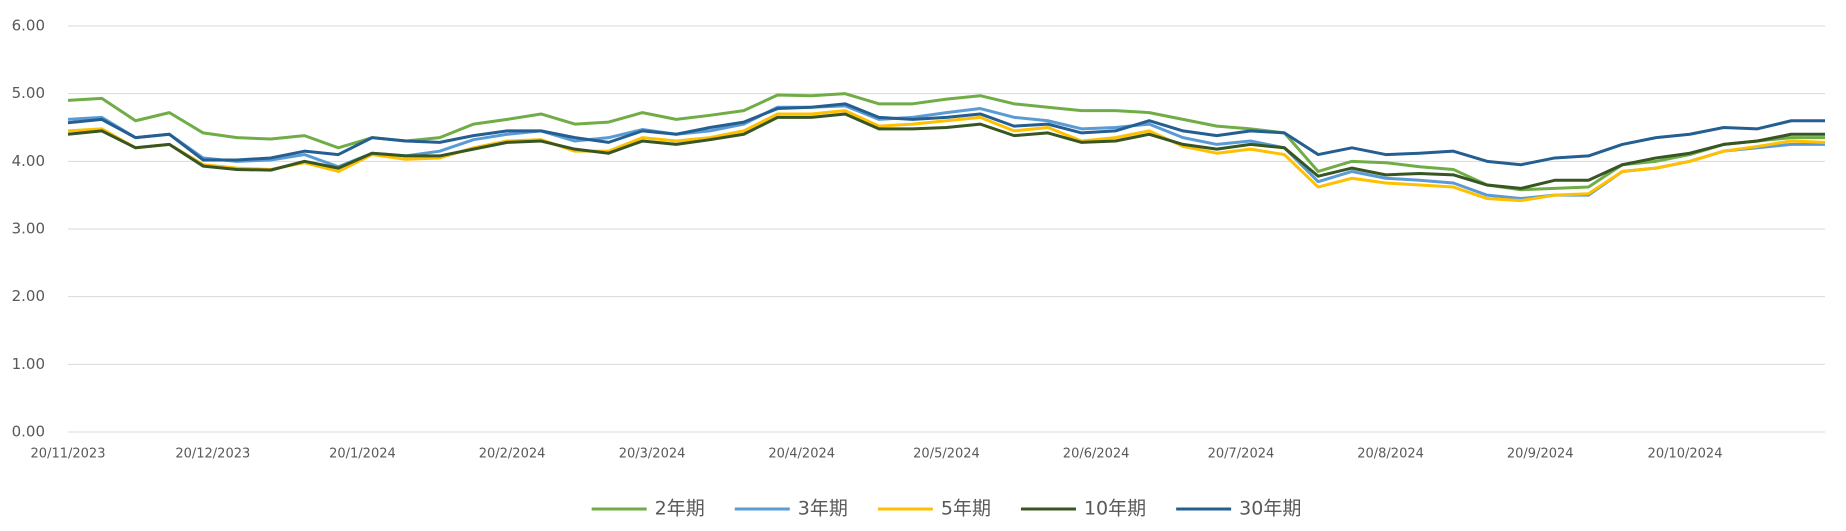  I want to click on x-tick-label: 20/7/2024, so click(1241, 454).